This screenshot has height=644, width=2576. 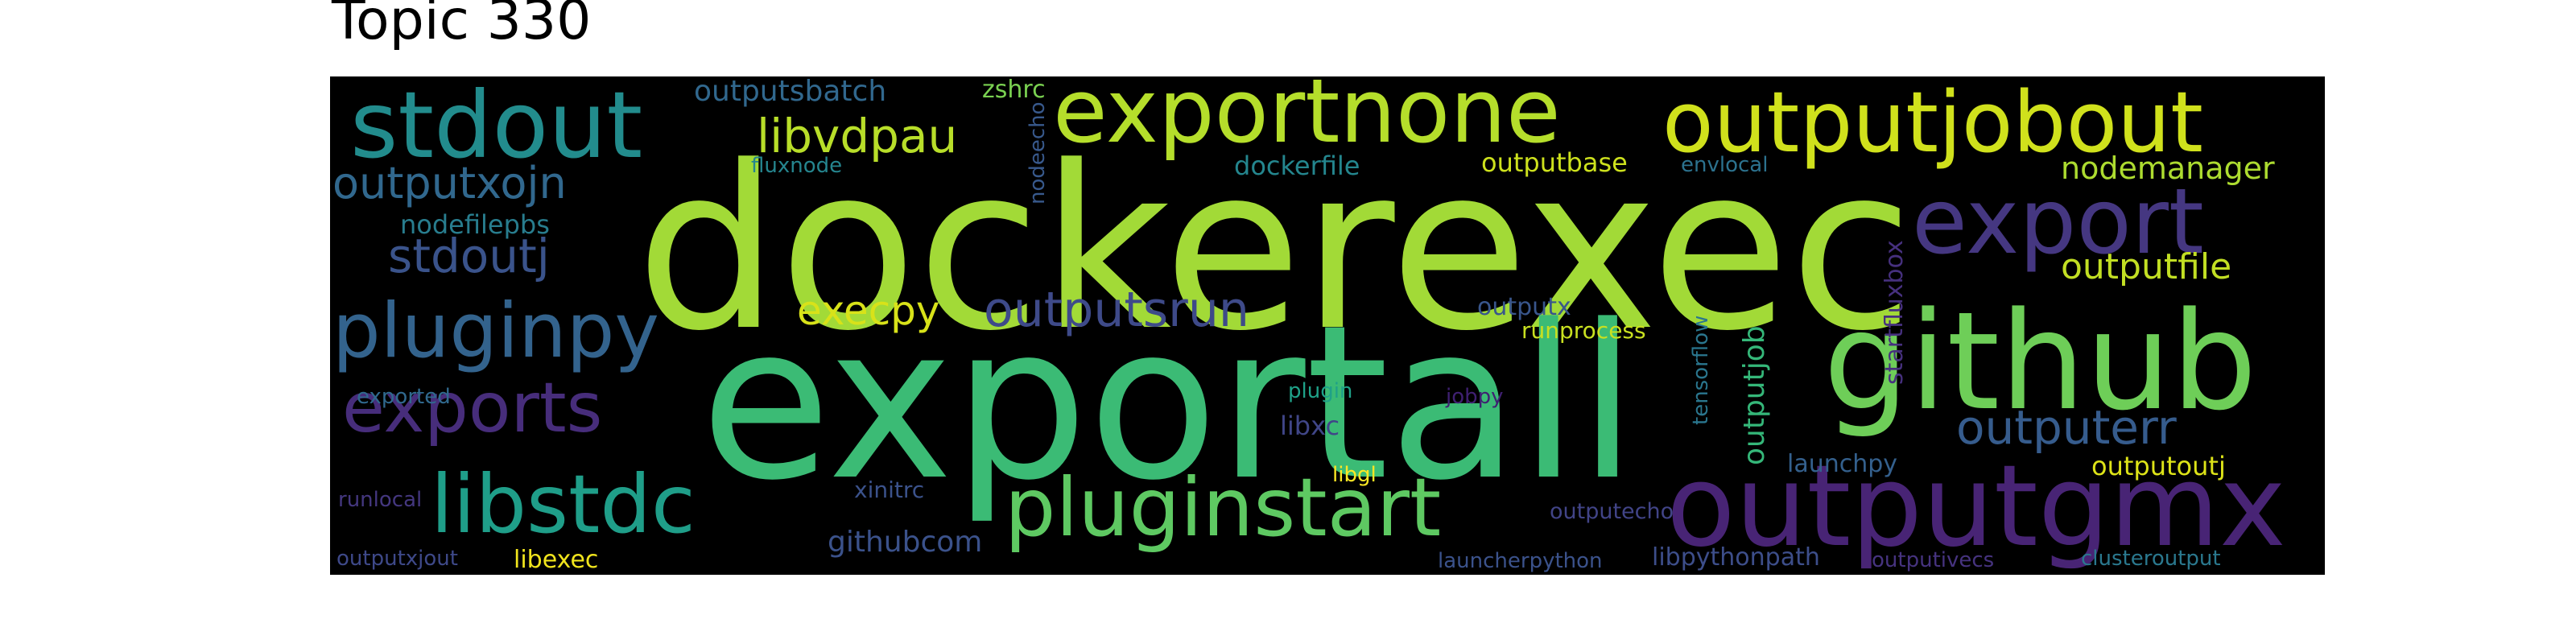 What do you see at coordinates (1475, 397) in the screenshot?
I see `word-jobpy: jobpy` at bounding box center [1475, 397].